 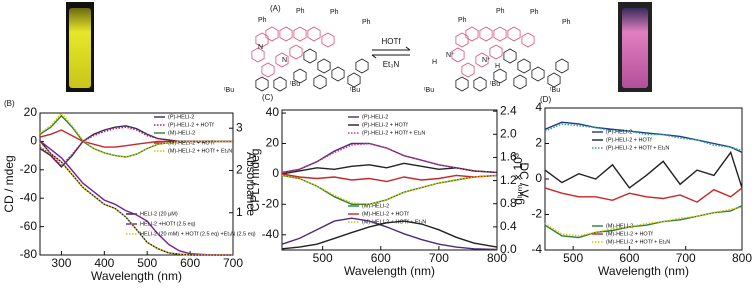 What do you see at coordinates (374, 56) in the screenshot?
I see `arrow-head` at bounding box center [374, 56].